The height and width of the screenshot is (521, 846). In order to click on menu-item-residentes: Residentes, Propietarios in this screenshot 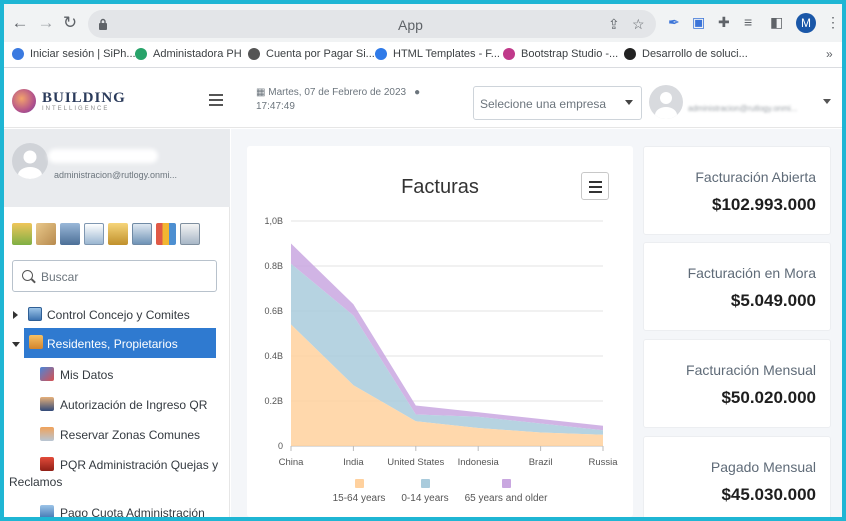, I will do `click(120, 343)`.